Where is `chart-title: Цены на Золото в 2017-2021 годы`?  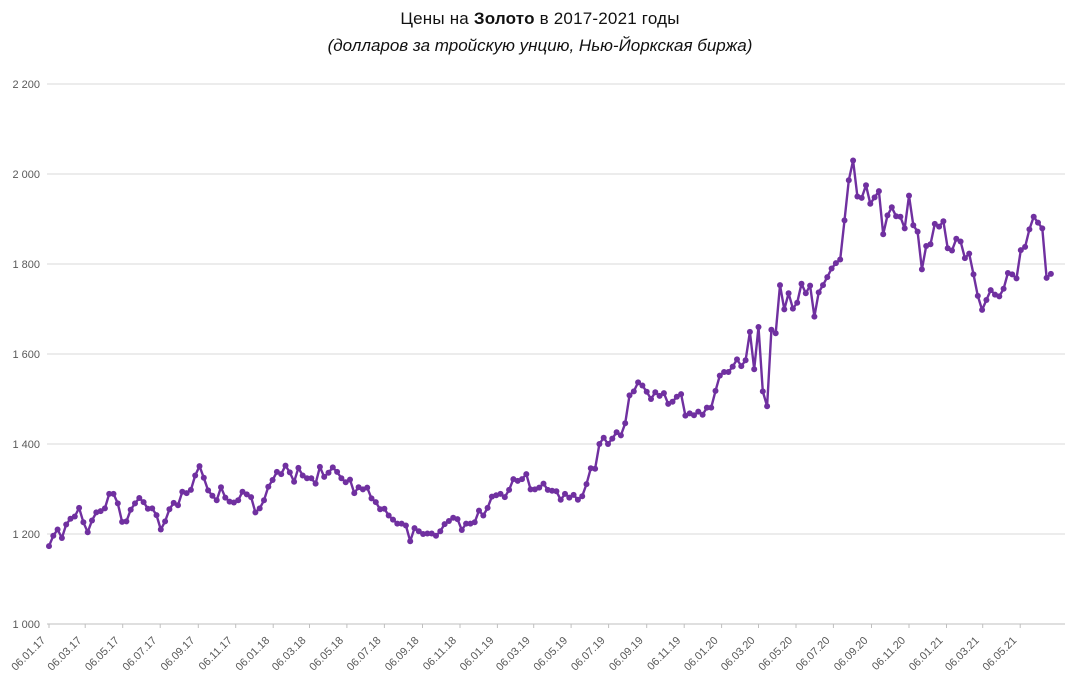 chart-title: Цены на Золото в 2017-2021 годы is located at coordinates (540, 19).